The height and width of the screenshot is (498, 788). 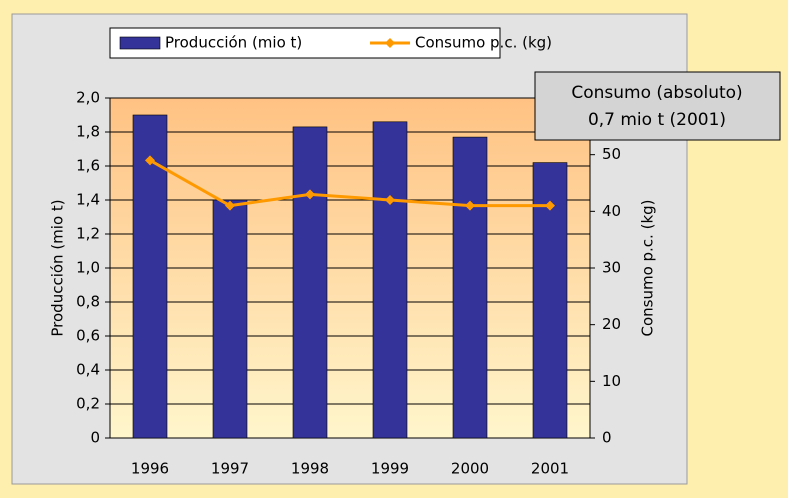 What do you see at coordinates (611, 154) in the screenshot?
I see `y2-tick-label: 50` at bounding box center [611, 154].